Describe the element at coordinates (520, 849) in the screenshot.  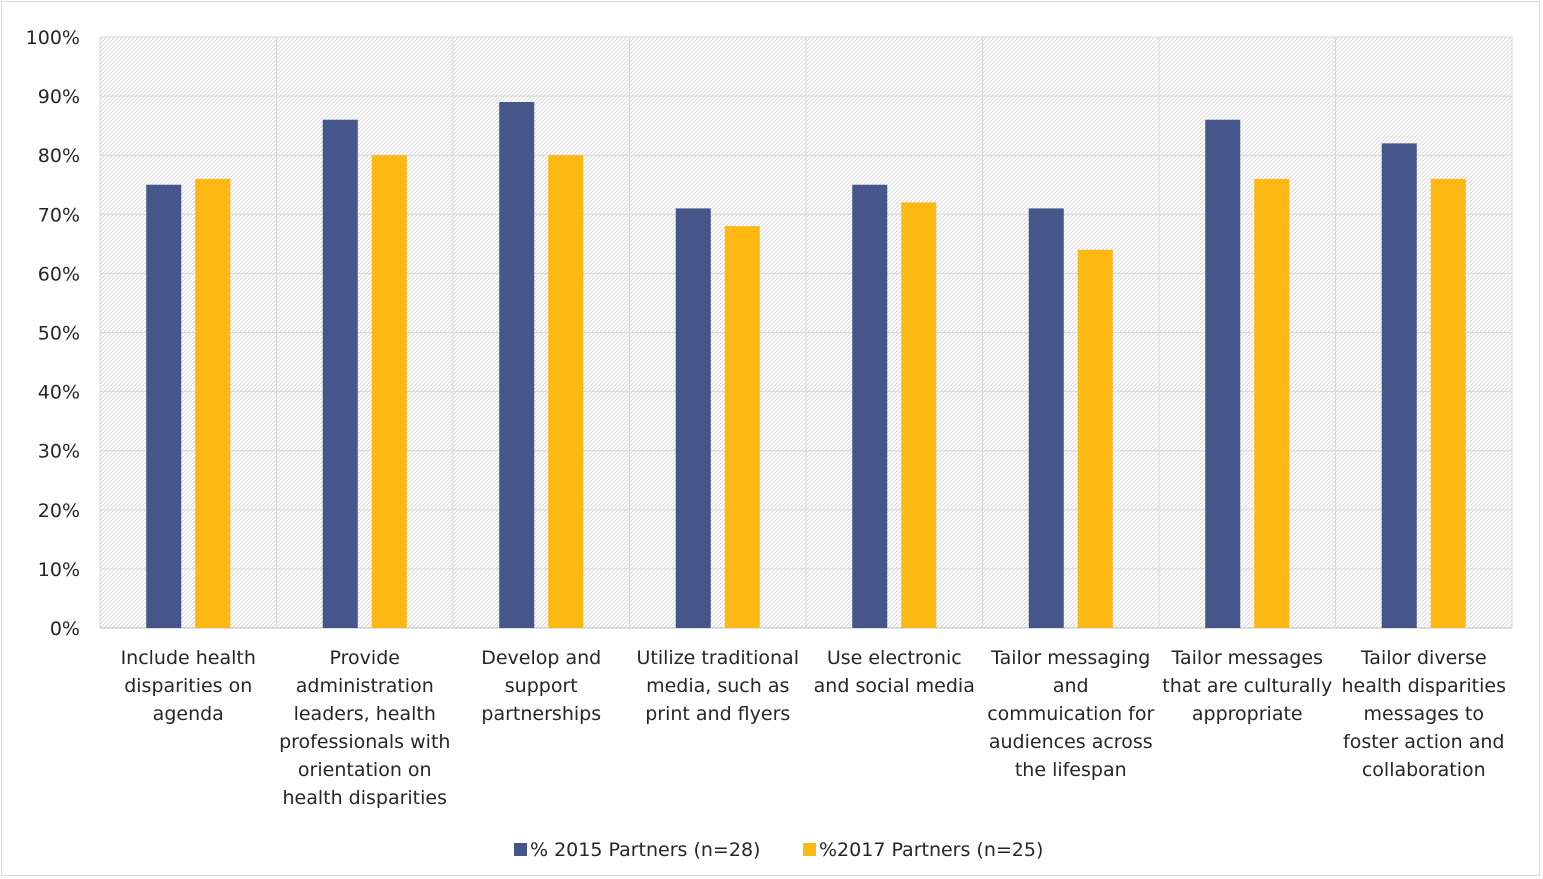
I see `legend-swatch-2015` at that location.